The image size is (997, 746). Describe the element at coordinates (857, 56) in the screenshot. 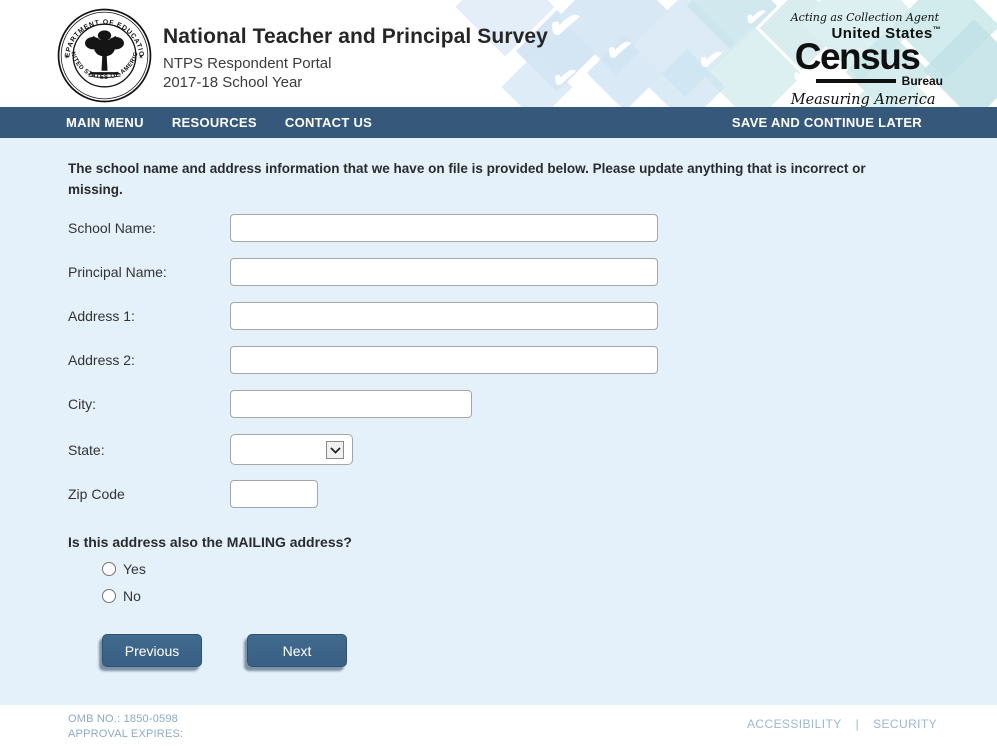

I see `census-wordmark: Census` at that location.